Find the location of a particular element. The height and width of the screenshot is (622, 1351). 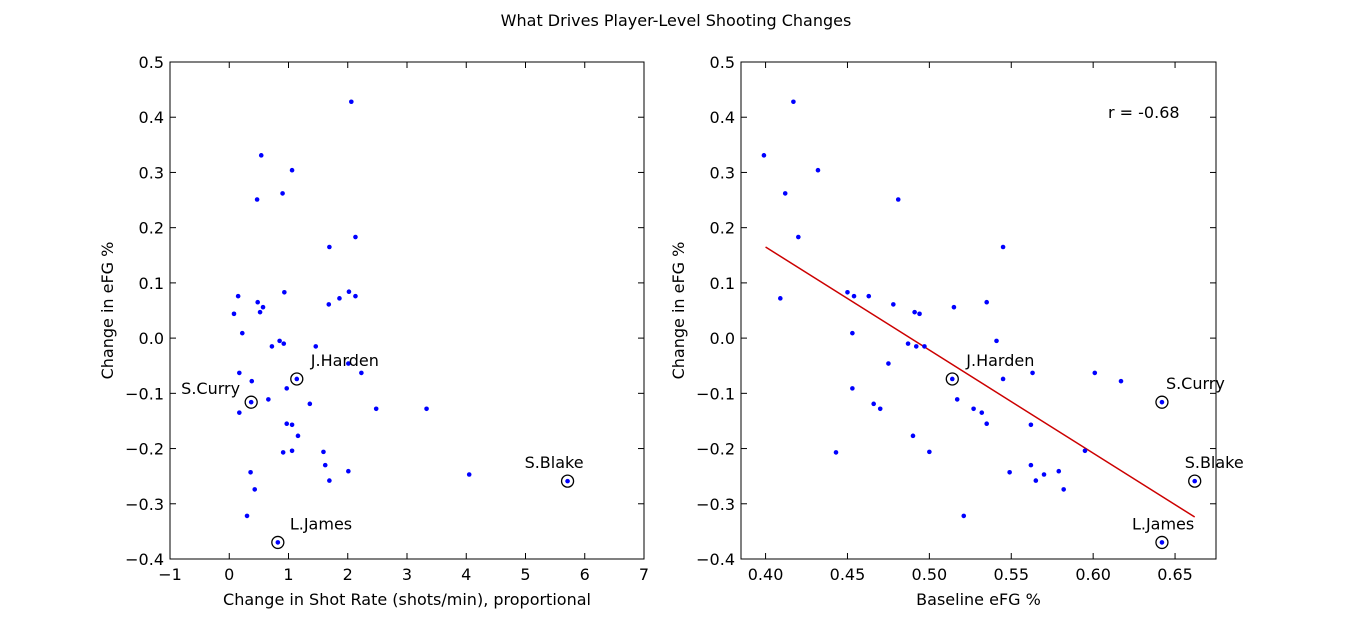

x-tick-label: 0 is located at coordinates (229, 574).